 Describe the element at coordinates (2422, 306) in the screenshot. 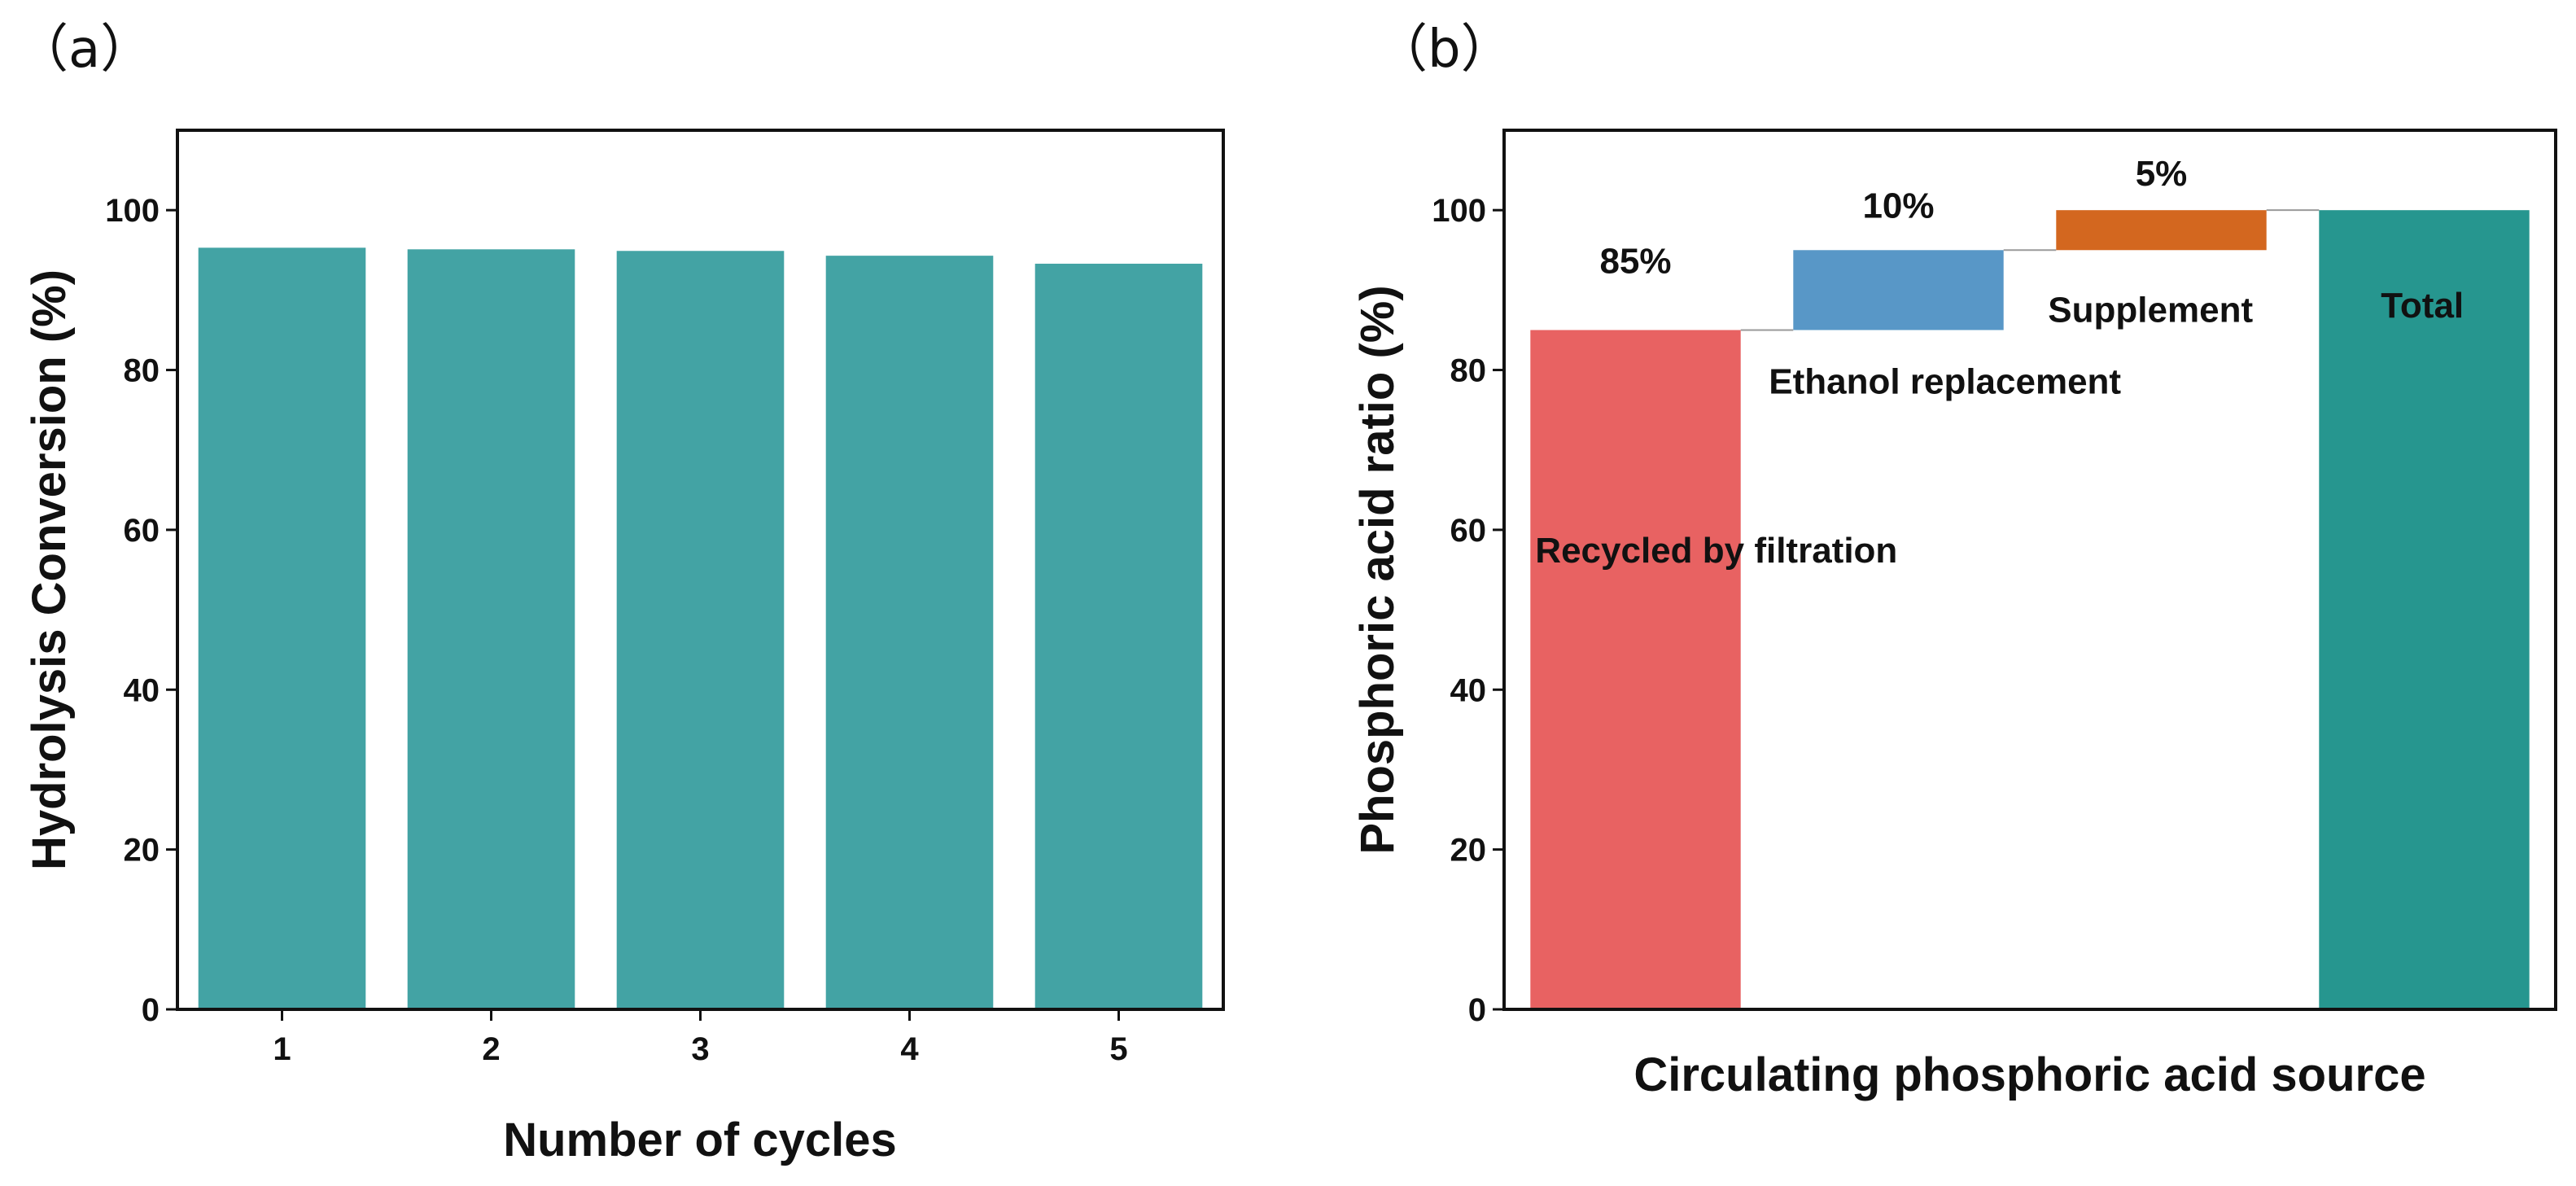

I see `panel-b-category-label-total: Total` at that location.